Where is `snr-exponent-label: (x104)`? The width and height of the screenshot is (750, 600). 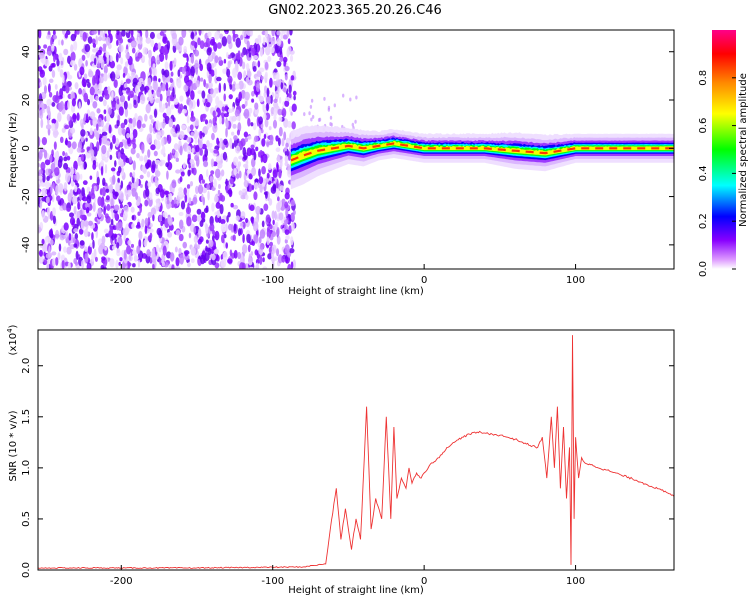 snr-exponent-label: (x104) is located at coordinates (12, 339).